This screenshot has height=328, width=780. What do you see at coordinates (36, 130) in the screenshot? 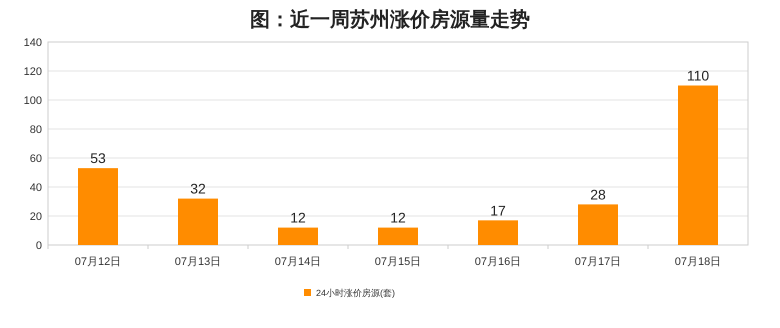
I see `y-tick-label: 80` at bounding box center [36, 130].